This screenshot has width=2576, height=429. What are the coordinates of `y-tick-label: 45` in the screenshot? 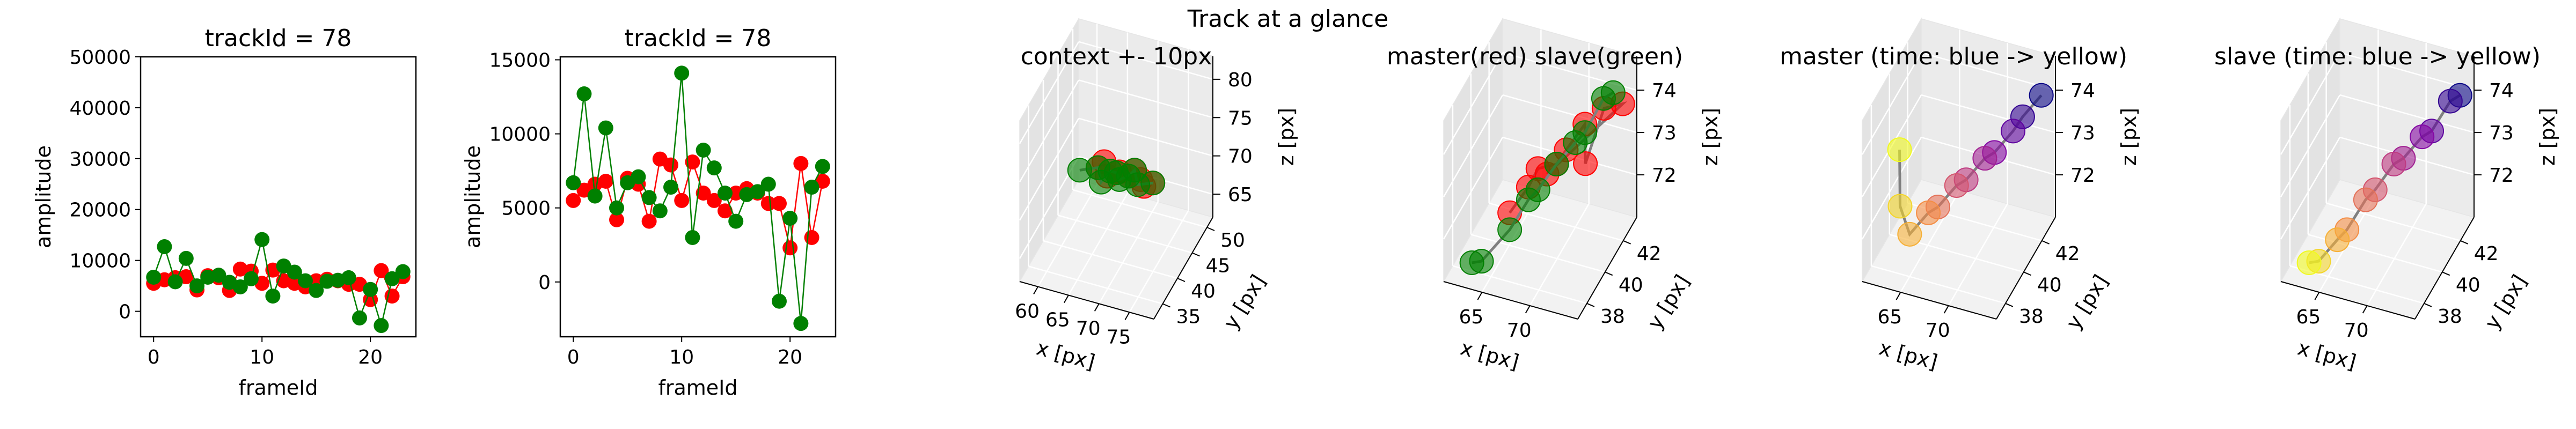 It's located at (1218, 266).